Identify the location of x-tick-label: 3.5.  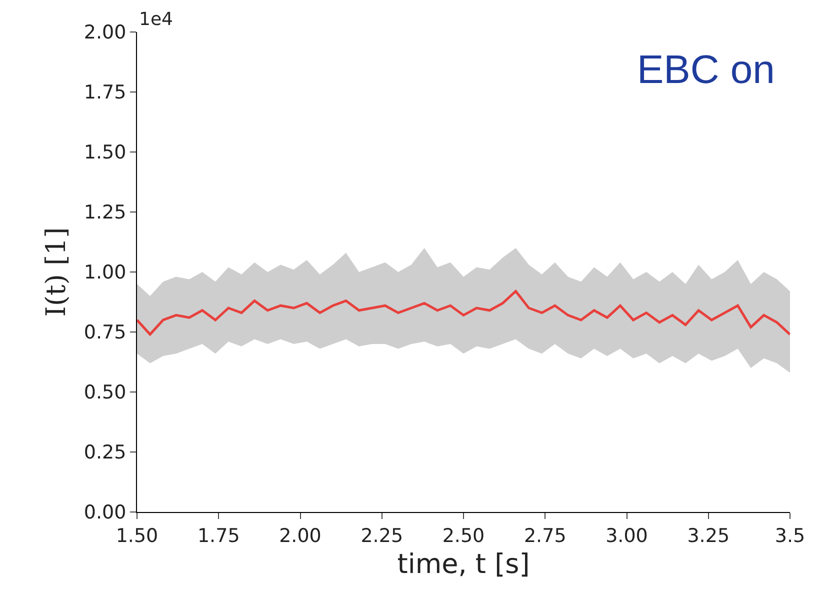
(790, 535).